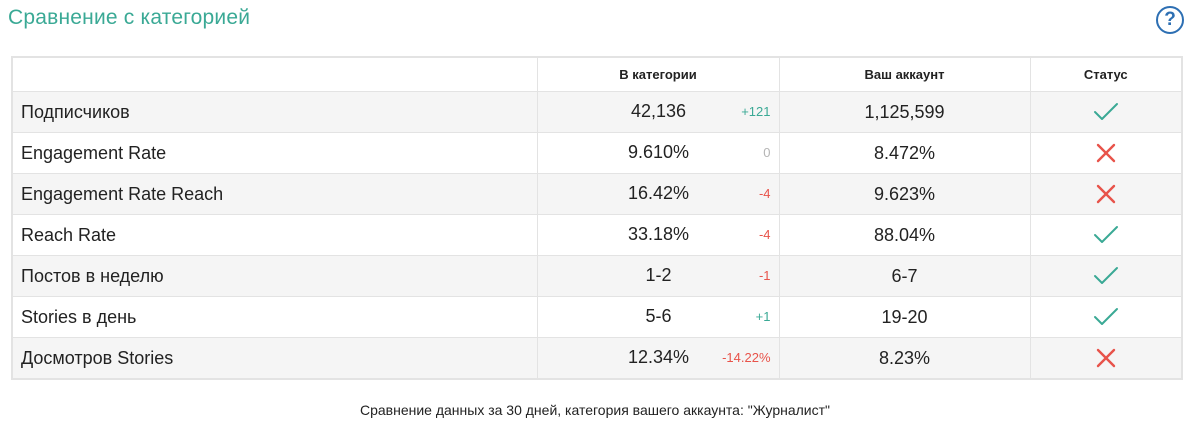 The width and height of the screenshot is (1200, 440). Describe the element at coordinates (274, 358) in the screenshot. I see `metric-label: Досмотров Stories` at that location.